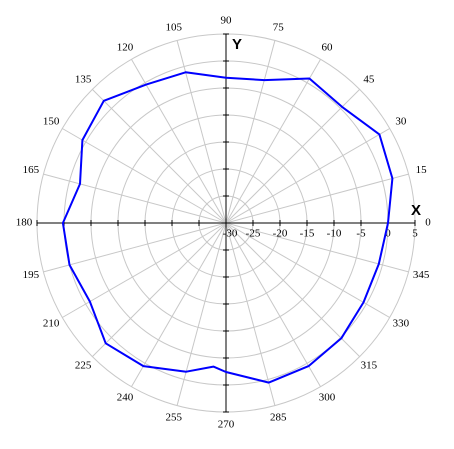 This screenshot has width=454, height=449. What do you see at coordinates (279, 27) in the screenshot?
I see `angle-tick-label: 75` at bounding box center [279, 27].